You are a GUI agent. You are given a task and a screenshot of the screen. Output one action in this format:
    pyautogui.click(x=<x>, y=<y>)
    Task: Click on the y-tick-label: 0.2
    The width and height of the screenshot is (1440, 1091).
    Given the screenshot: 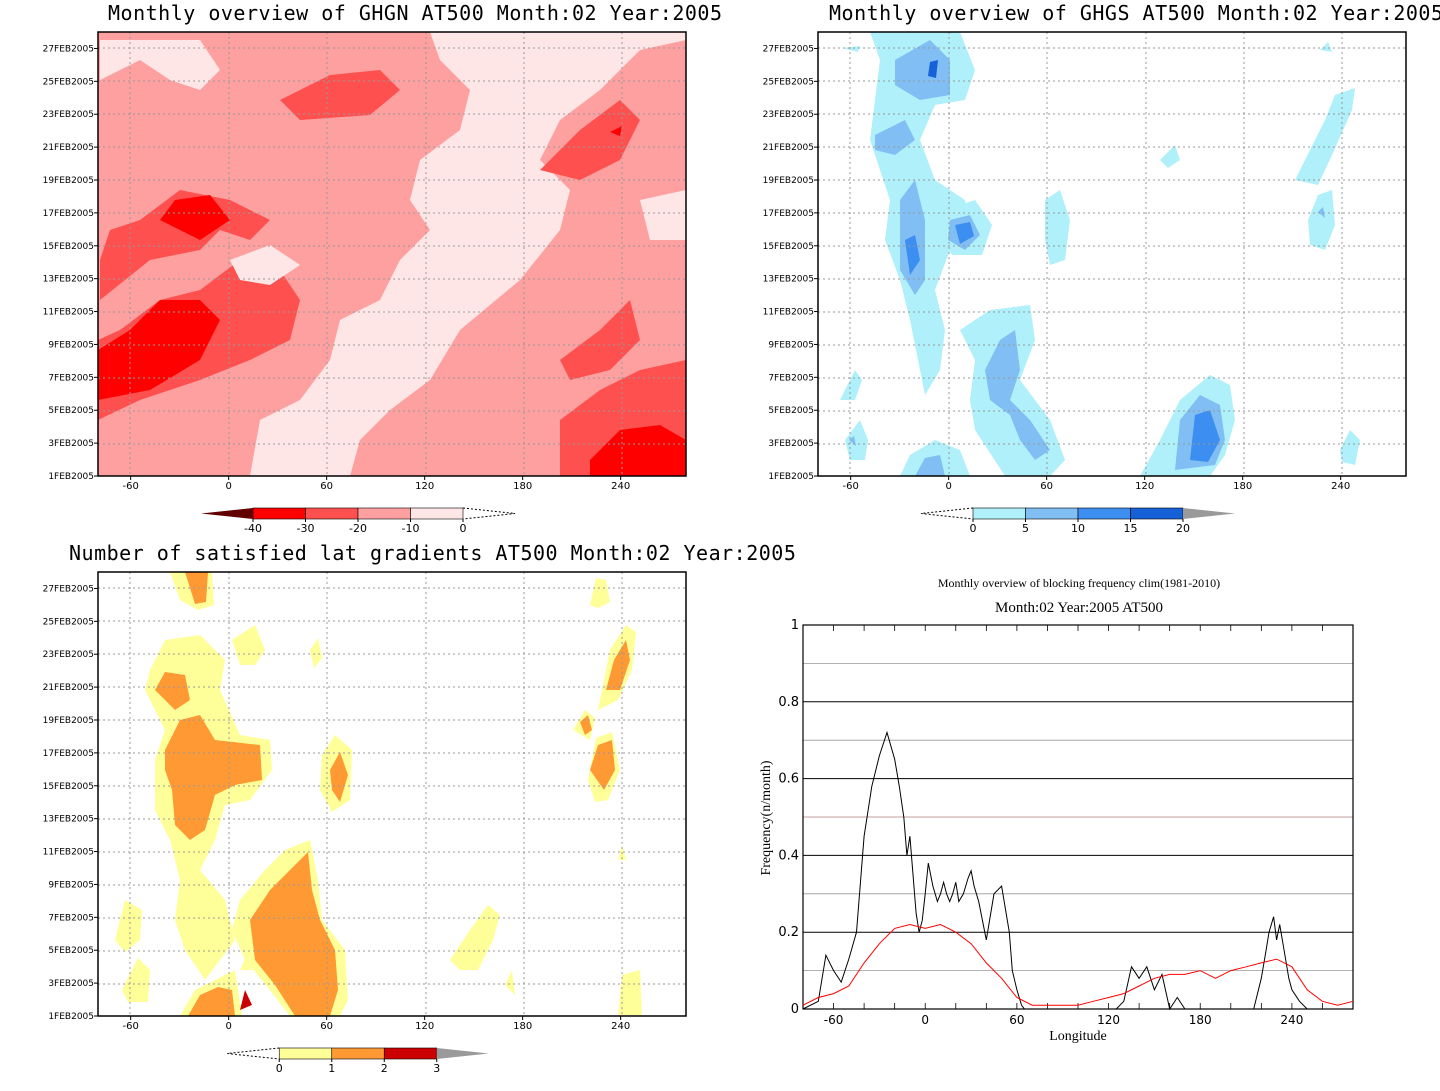 What is the action you would take?
    pyautogui.click(x=788, y=932)
    